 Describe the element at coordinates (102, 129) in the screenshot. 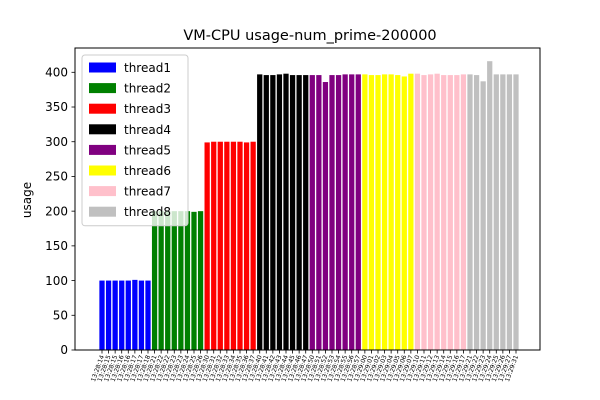

I see `legend-swatch-thread4` at that location.